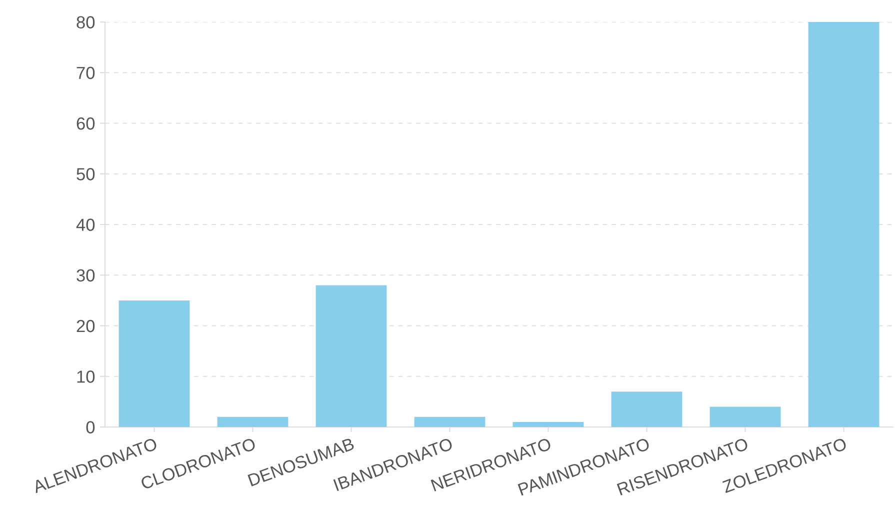 Image resolution: width=895 pixels, height=515 pixels. What do you see at coordinates (85, 326) in the screenshot?
I see `y-tick-label: 20` at bounding box center [85, 326].